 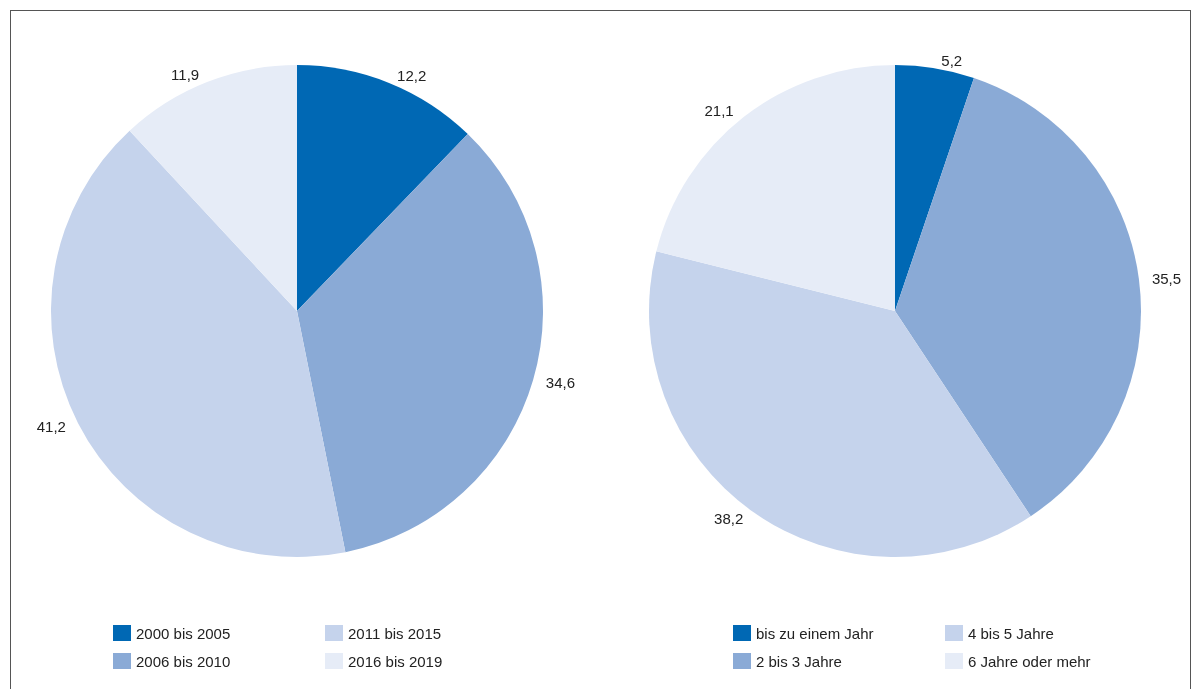 What do you see at coordinates (729, 518) in the screenshot?
I see `data-label: 38,2` at bounding box center [729, 518].